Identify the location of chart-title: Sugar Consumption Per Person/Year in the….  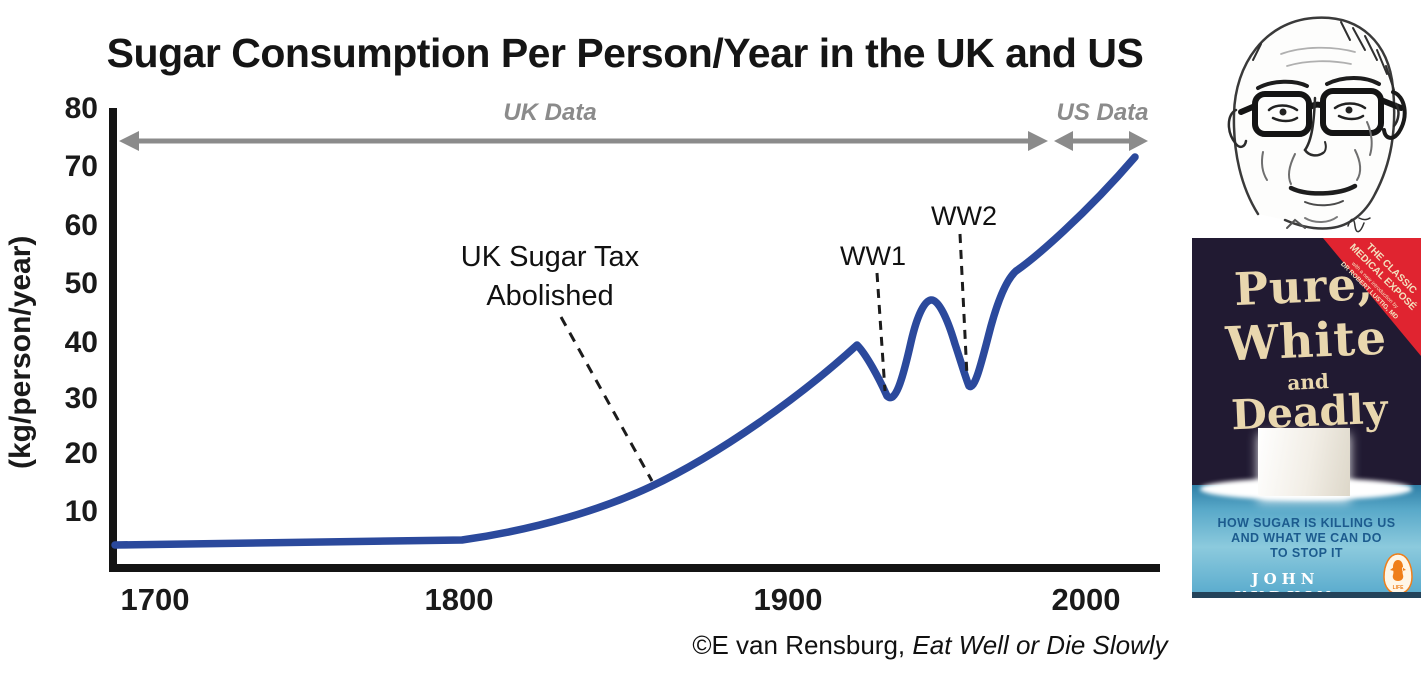
(625, 53).